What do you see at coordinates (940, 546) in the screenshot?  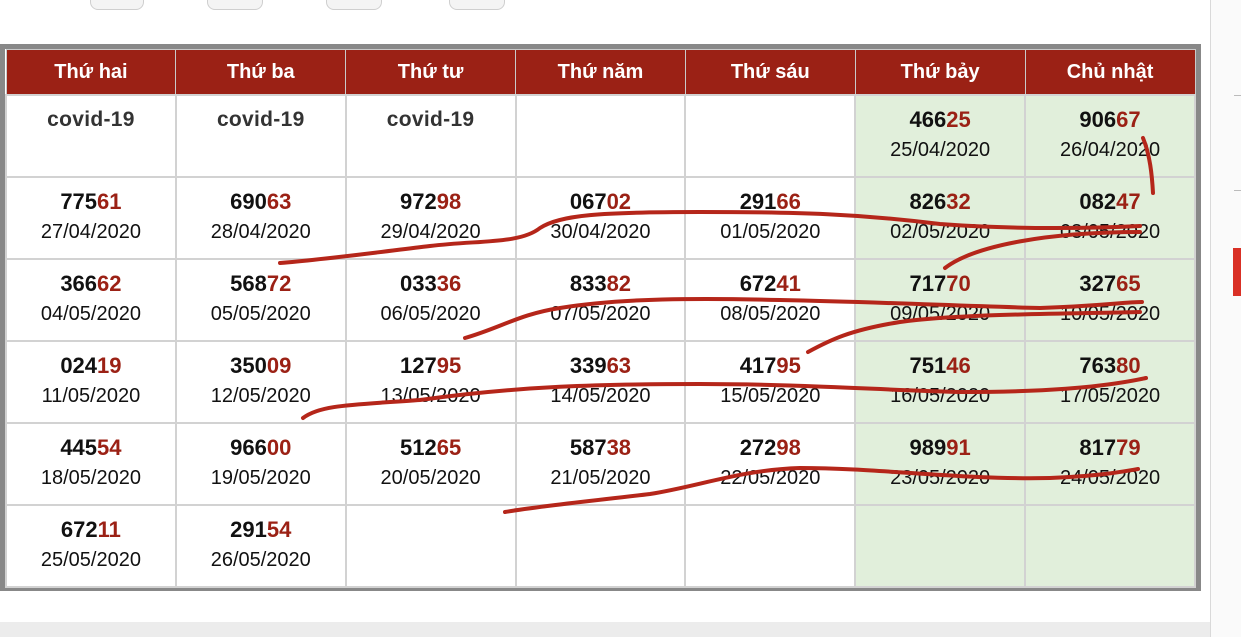 I see `day-cell-saturday` at bounding box center [940, 546].